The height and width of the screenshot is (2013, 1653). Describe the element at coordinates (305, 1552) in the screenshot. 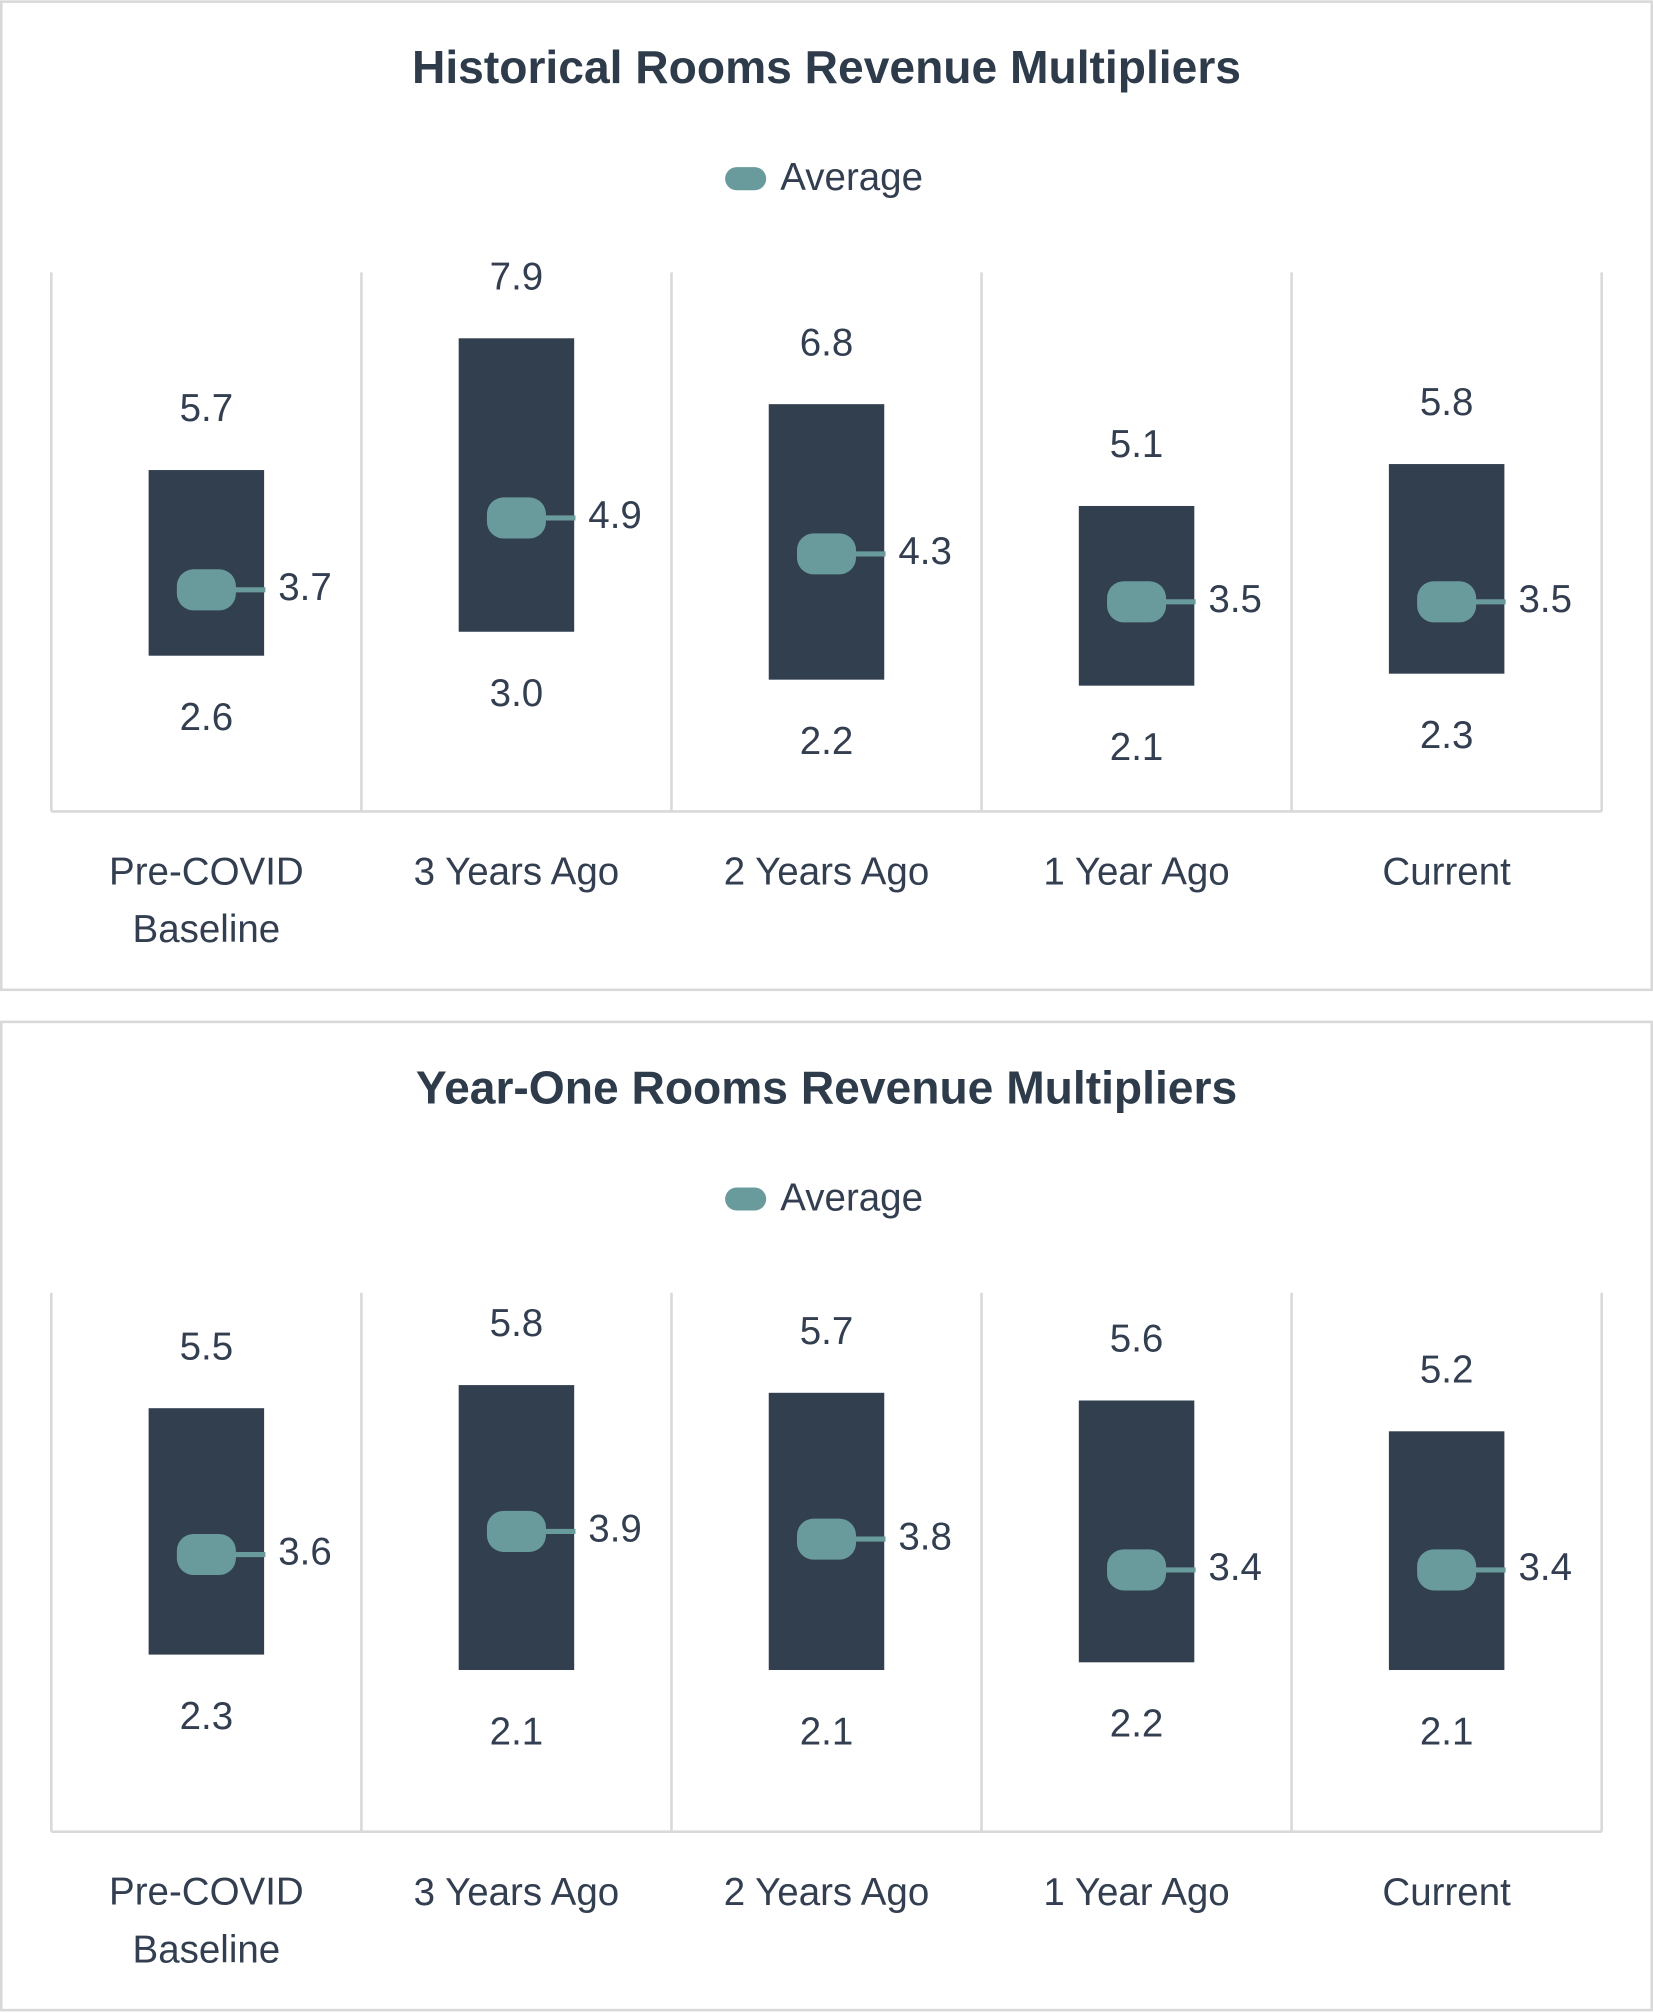

I see `average-label: 3.6` at that location.